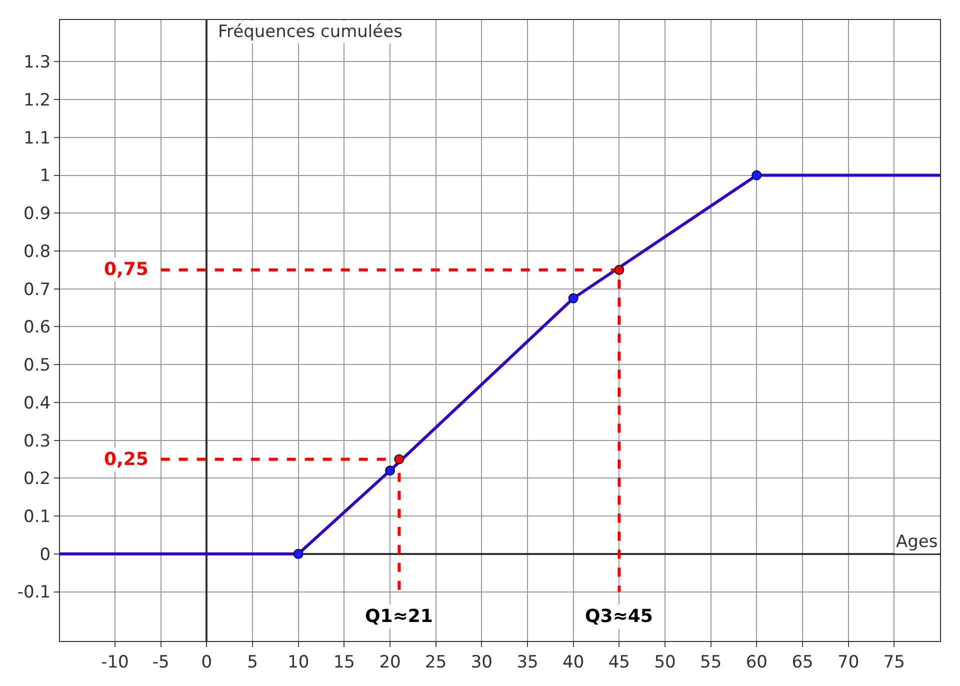  I want to click on y-tick-label: 1, so click(45, 176).